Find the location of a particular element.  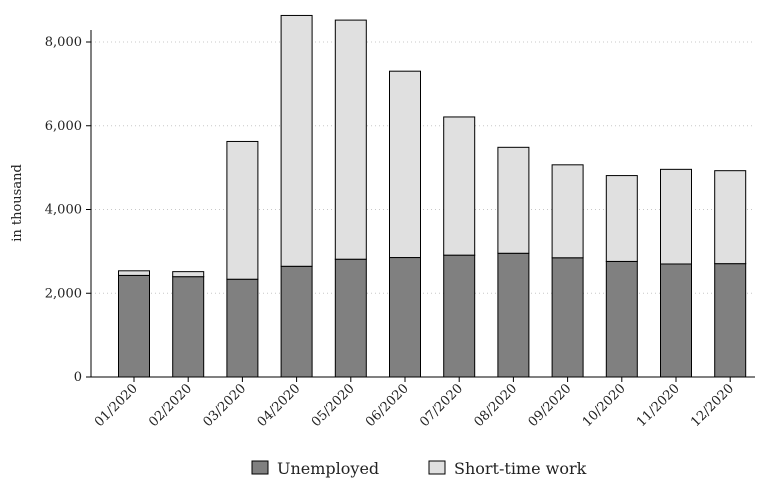

y-tick-label: 0 is located at coordinates (78, 377).